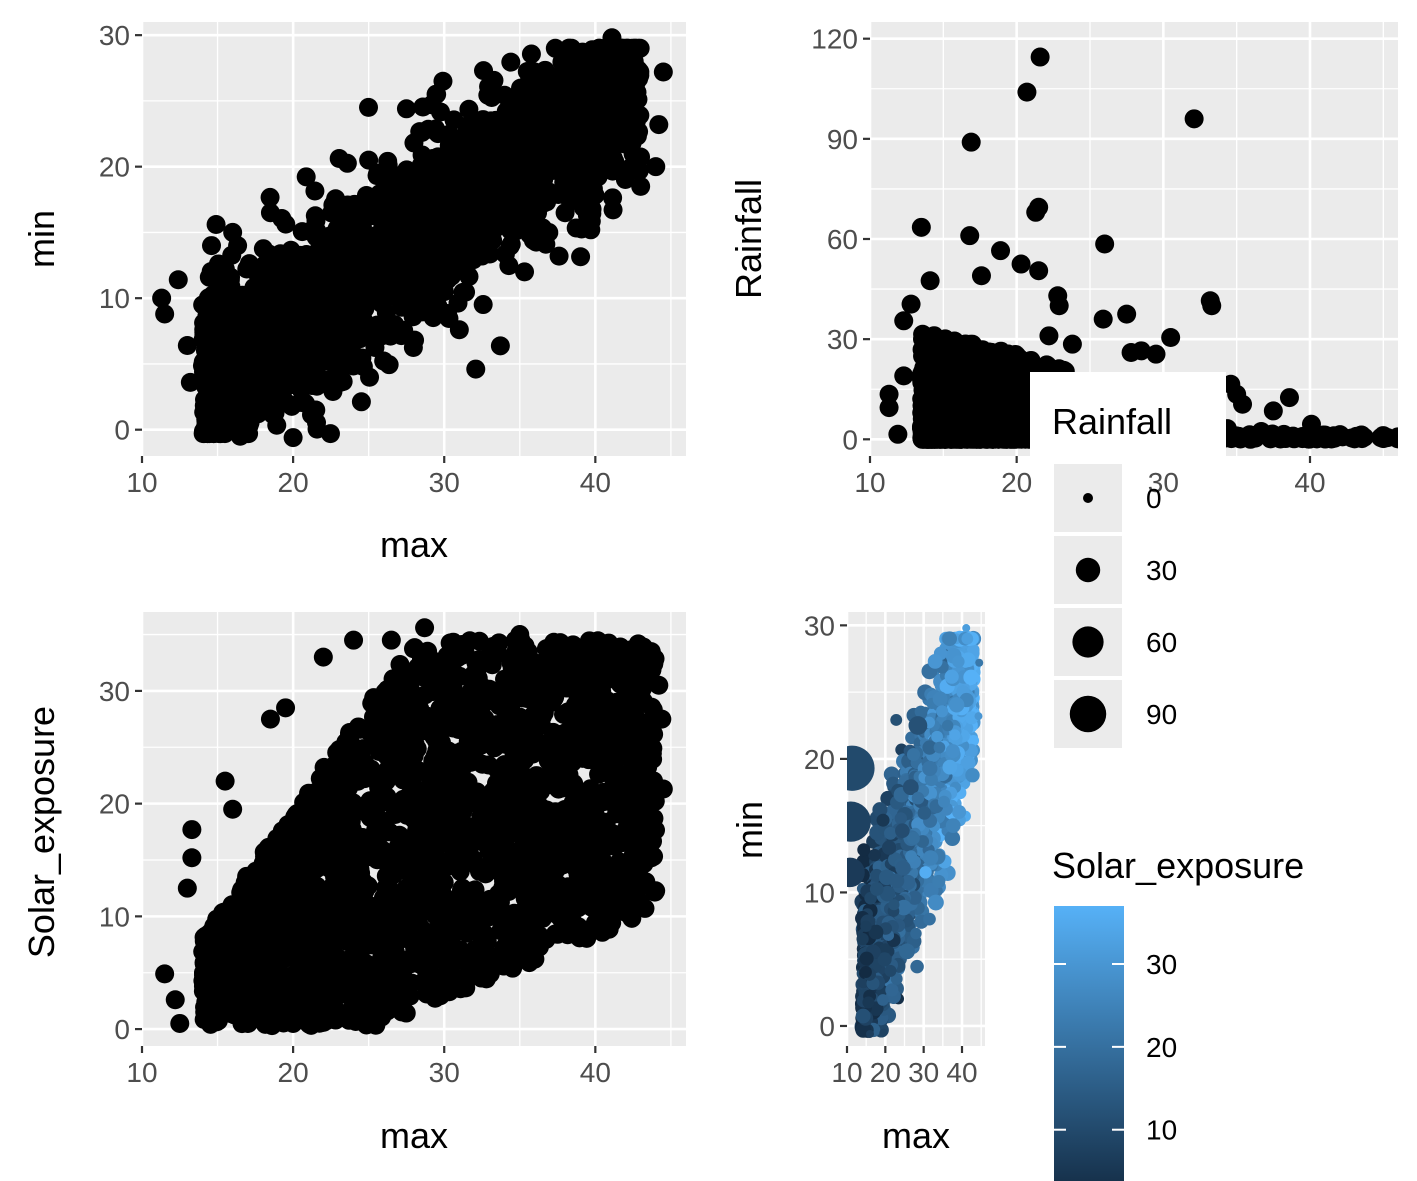 This screenshot has height=1181, width=1417. What do you see at coordinates (293, 482) in the screenshot?
I see `x-tick-label: 20` at bounding box center [293, 482].